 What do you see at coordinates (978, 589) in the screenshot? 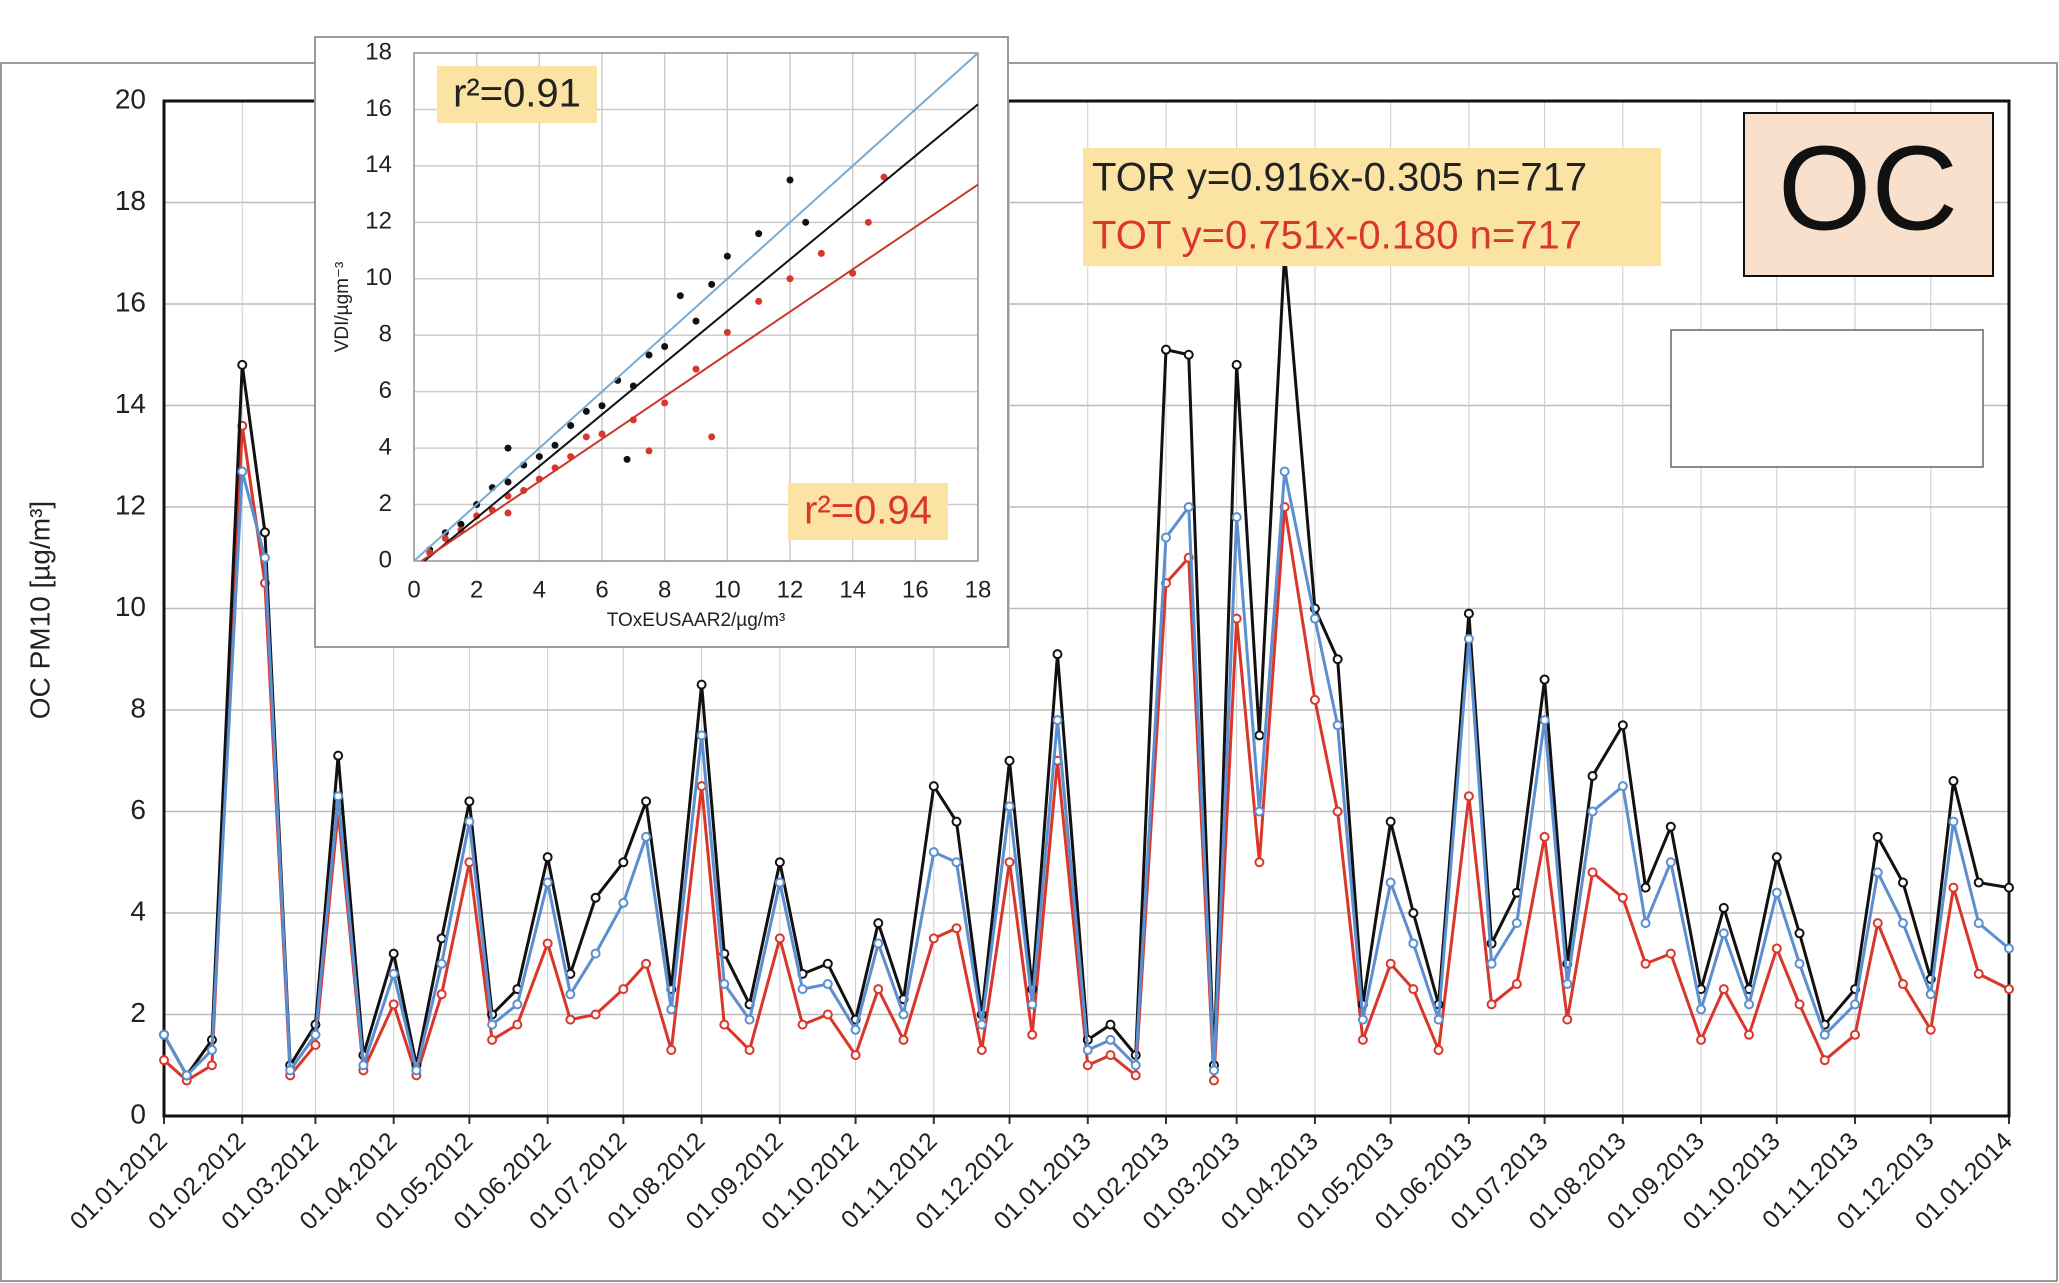
I see `x-tick-label: 18` at bounding box center [978, 589].